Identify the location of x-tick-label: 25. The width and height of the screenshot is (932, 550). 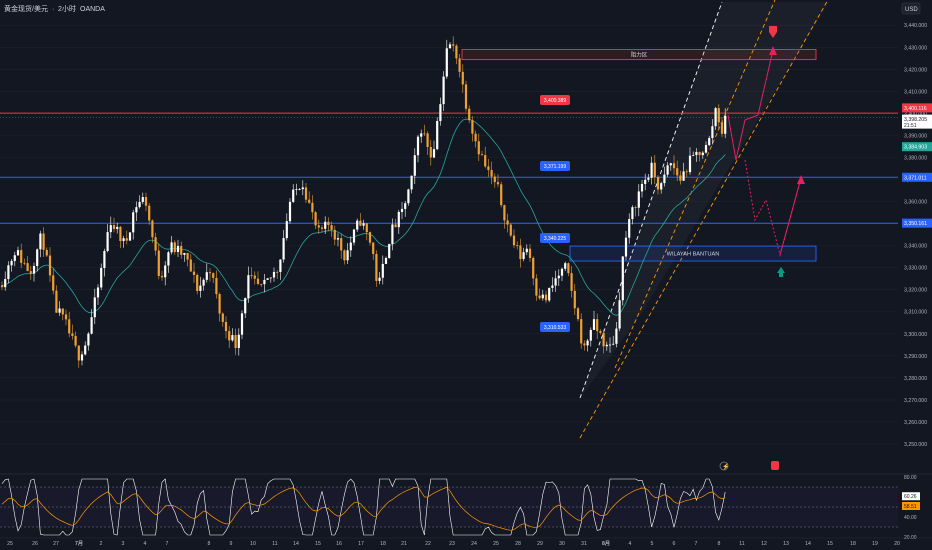
(10, 544).